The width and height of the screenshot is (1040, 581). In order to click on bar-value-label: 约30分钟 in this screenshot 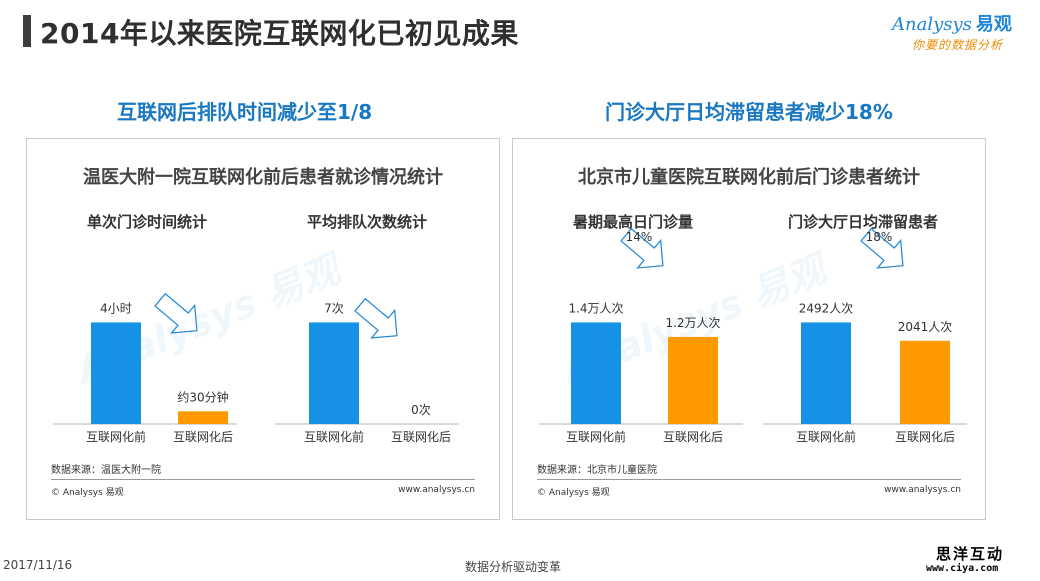, I will do `click(202, 396)`.